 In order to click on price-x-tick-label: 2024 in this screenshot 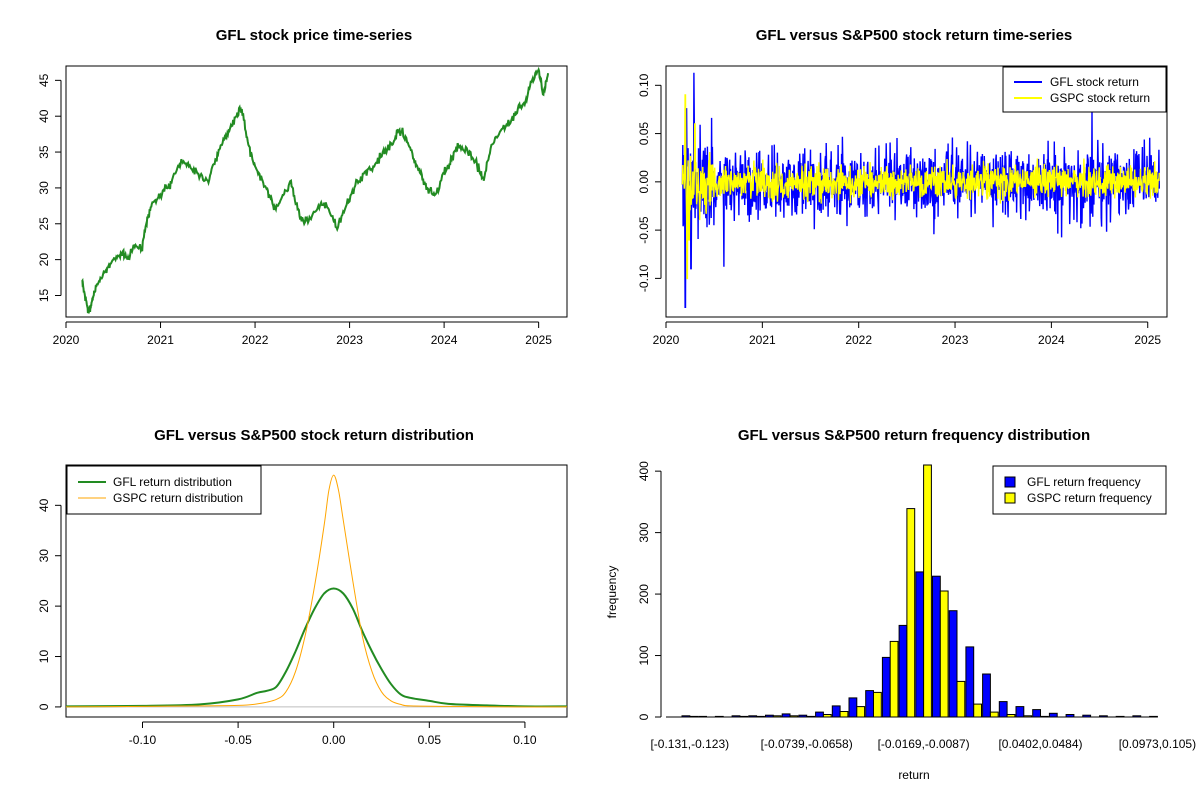, I will do `click(444, 340)`.